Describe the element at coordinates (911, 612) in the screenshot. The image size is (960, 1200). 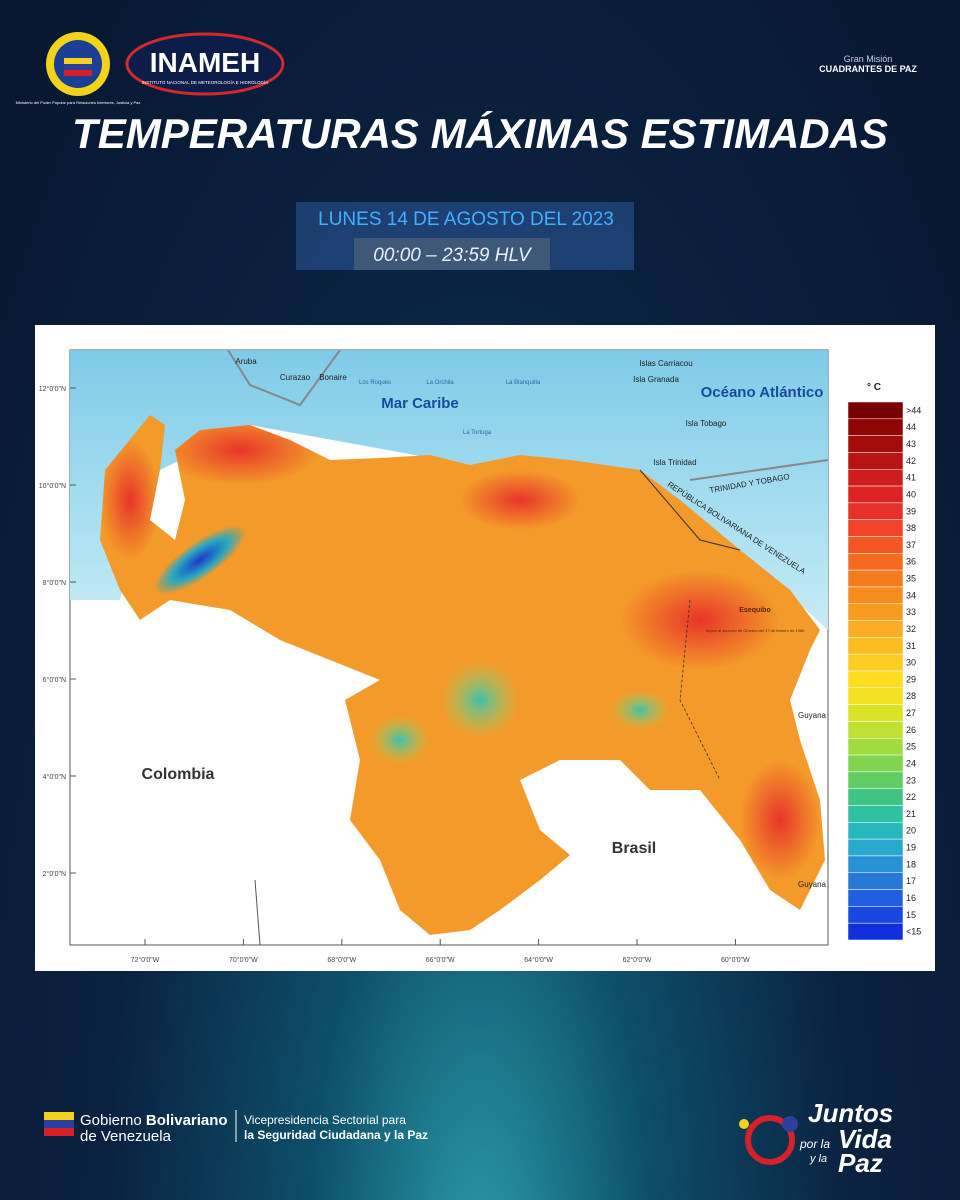
I see `legend-label: 33` at that location.